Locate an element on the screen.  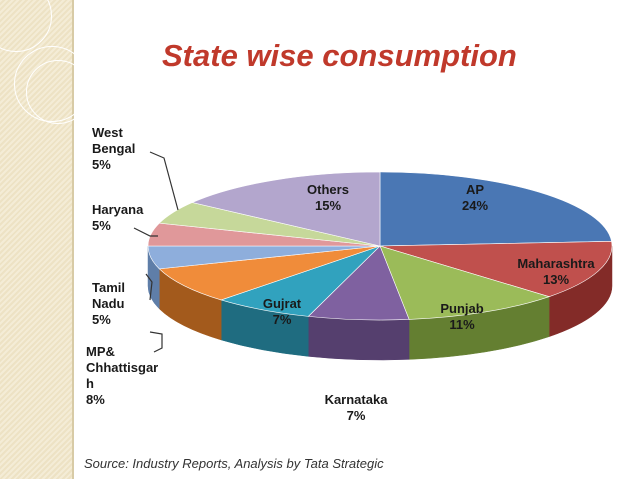
label-others-1: 15% is located at coordinates (328, 205).